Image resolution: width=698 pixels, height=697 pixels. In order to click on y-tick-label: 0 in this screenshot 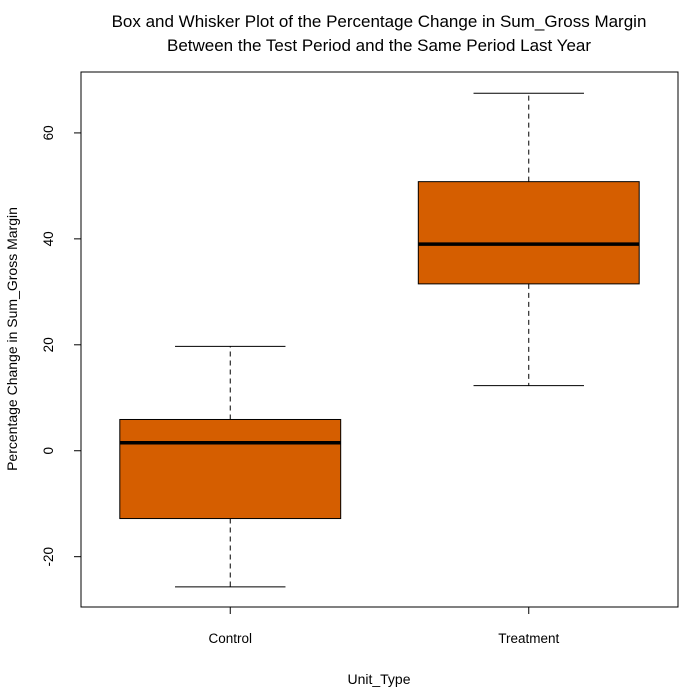, I will do `click(48, 451)`.